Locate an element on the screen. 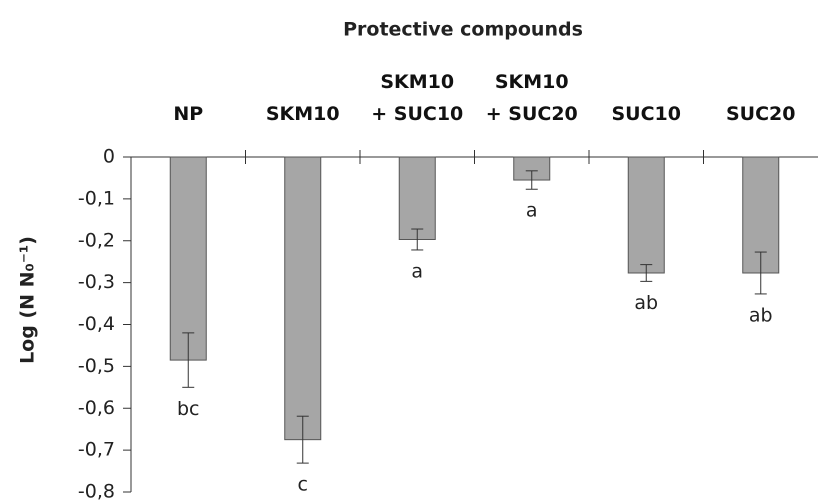 The height and width of the screenshot is (503, 818). y-tick-label: -0,7 is located at coordinates (96, 450).